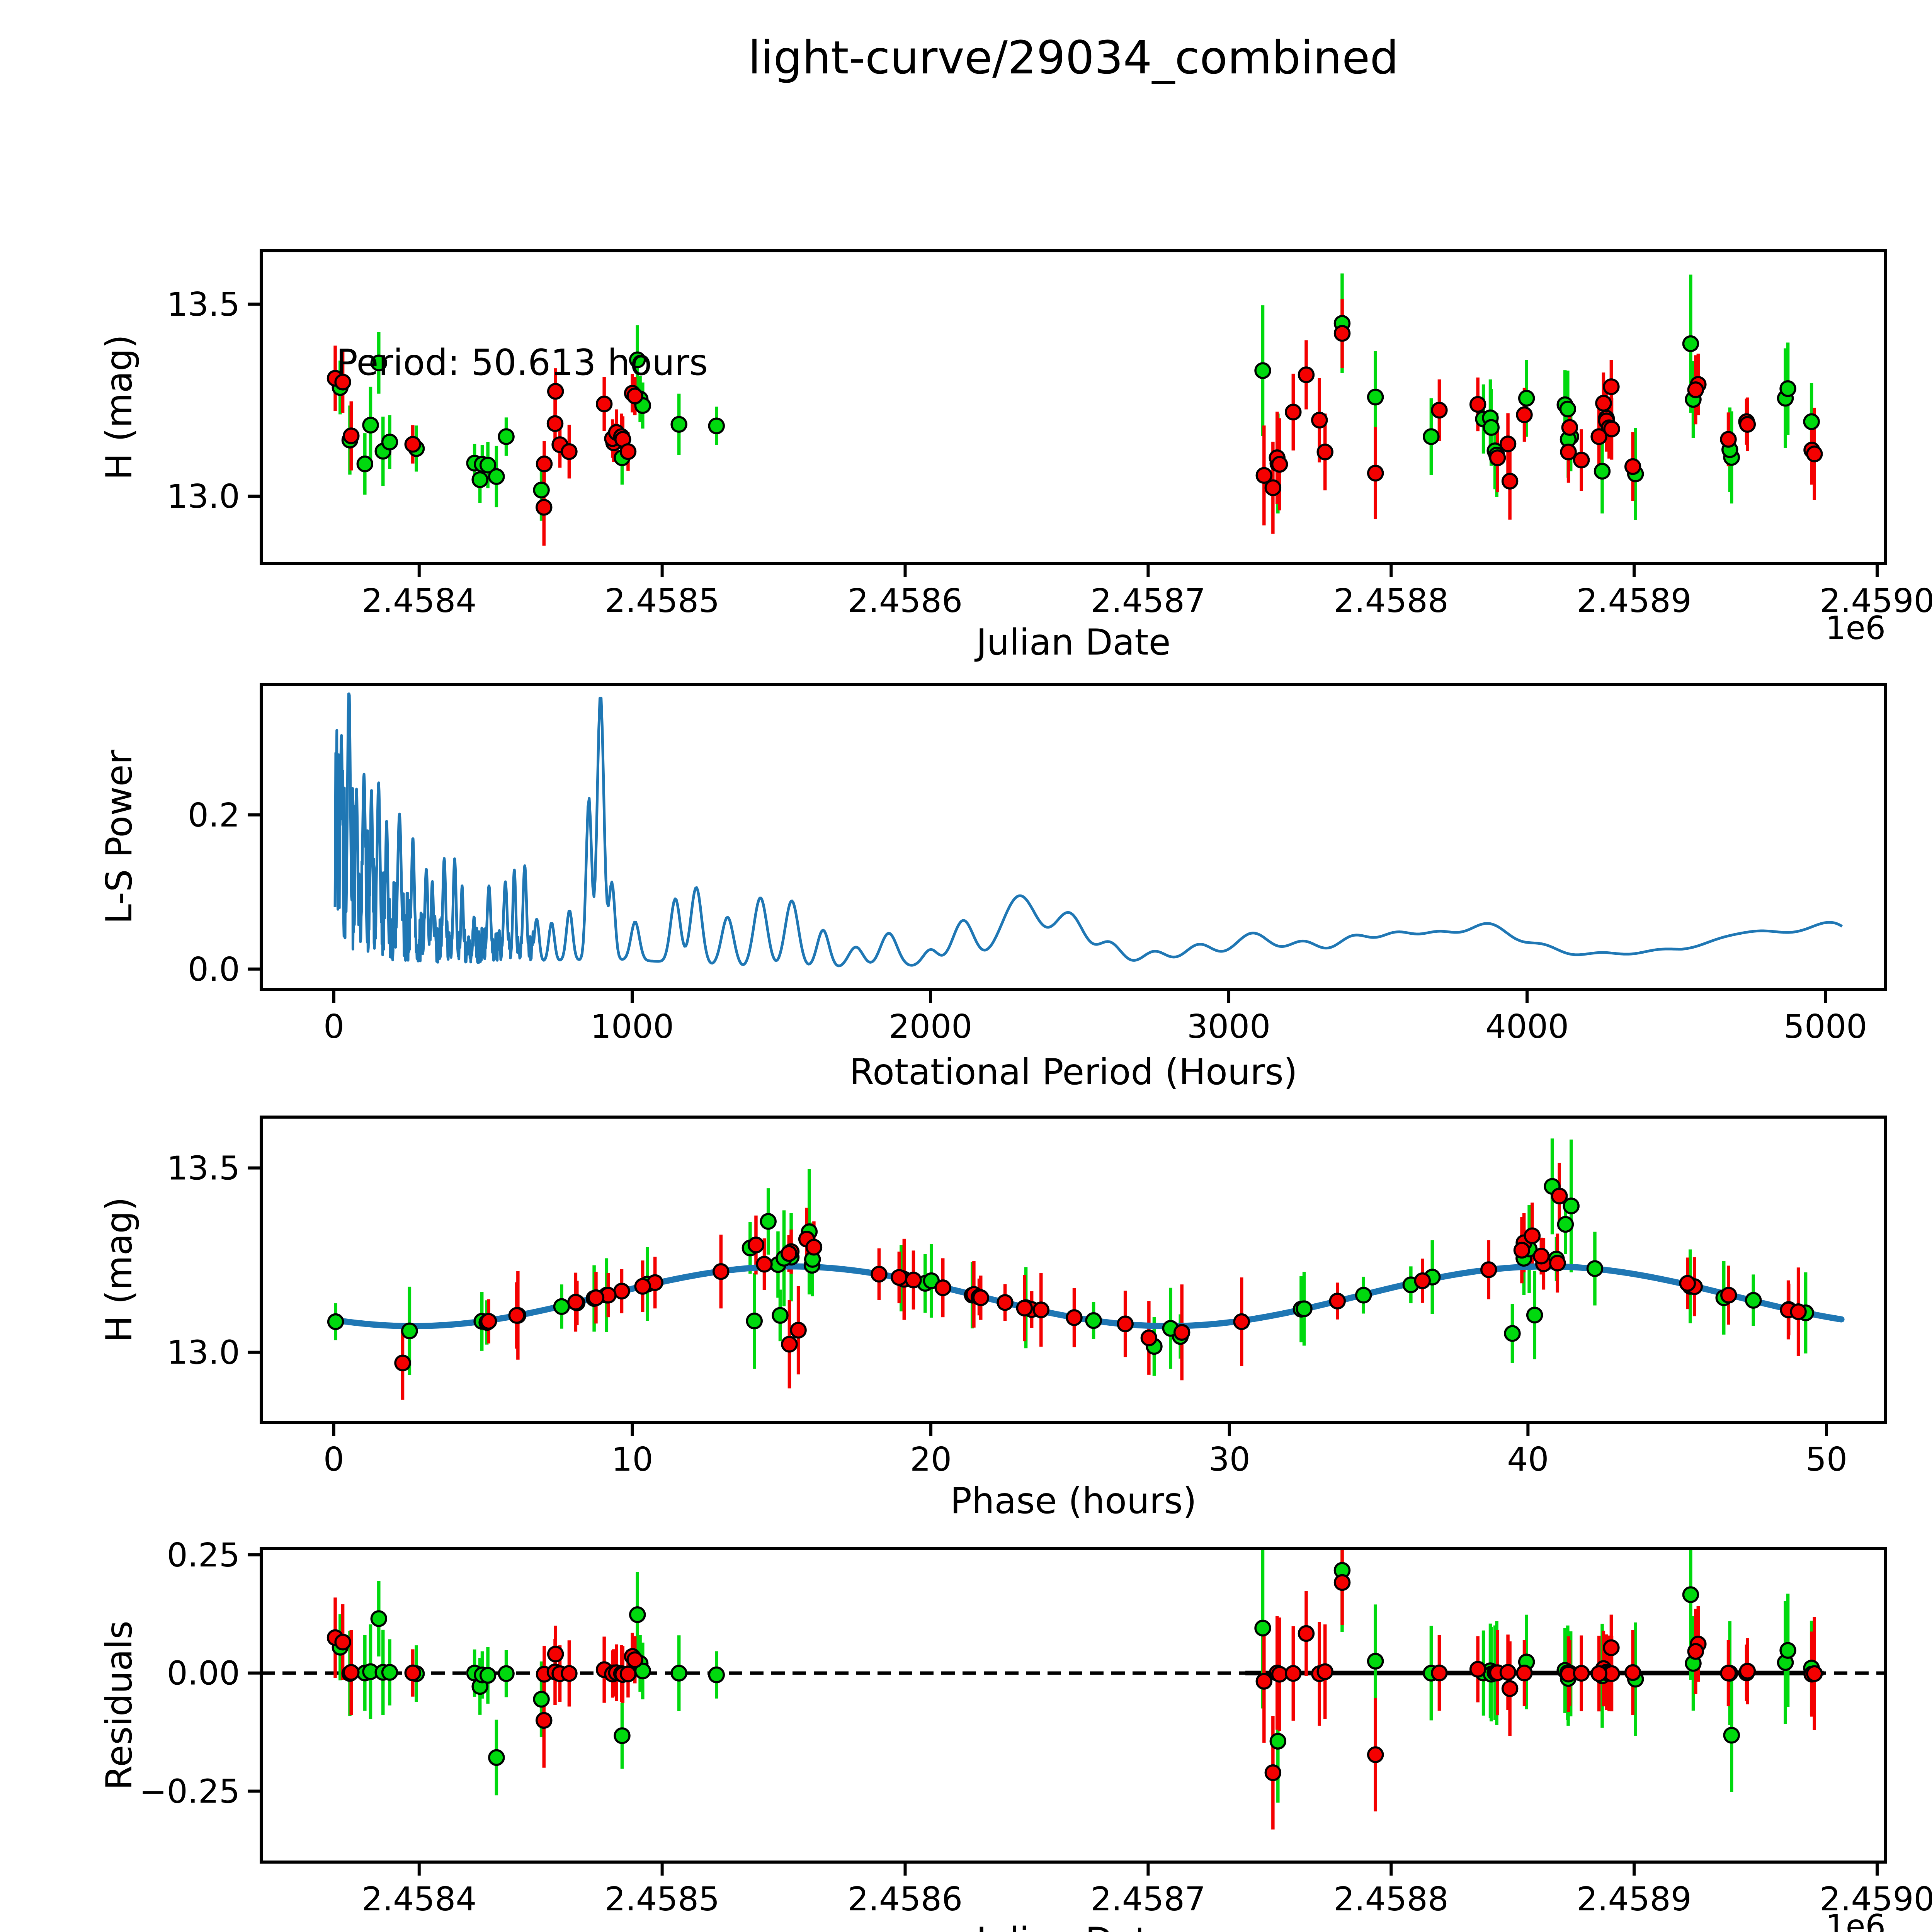 The width and height of the screenshot is (1932, 1932). What do you see at coordinates (119, 1705) in the screenshot?
I see `subplot-residuals-ylabel: Residuals` at bounding box center [119, 1705].